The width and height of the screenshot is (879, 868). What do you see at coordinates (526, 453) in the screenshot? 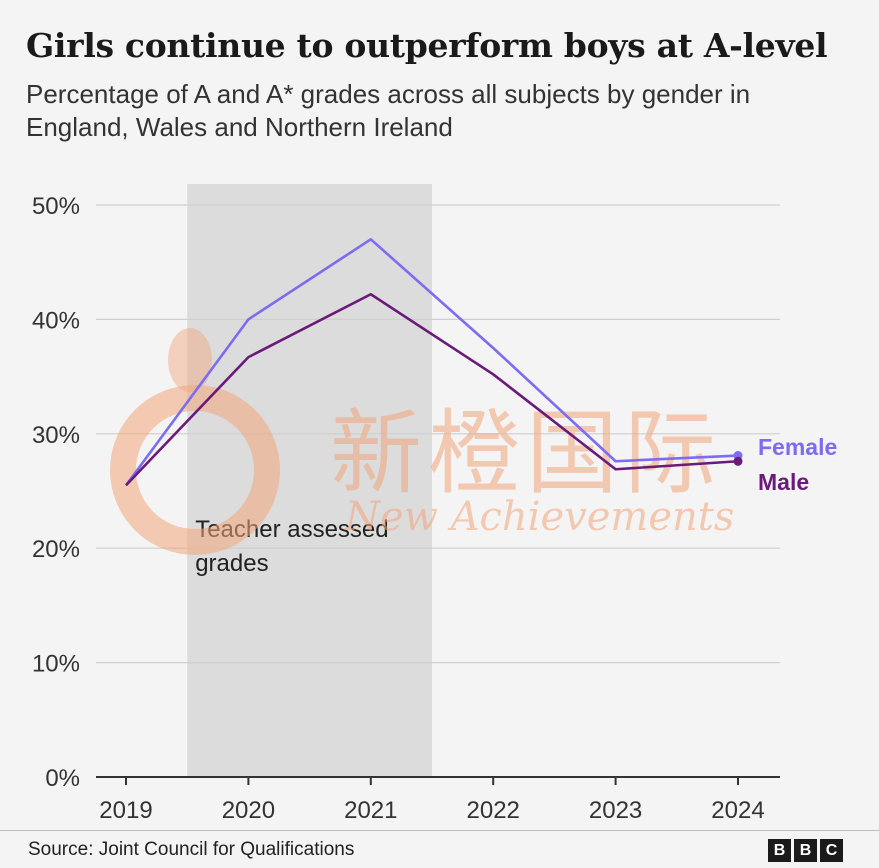
I see `watermark-text-cn: 新橙国际` at bounding box center [526, 453].